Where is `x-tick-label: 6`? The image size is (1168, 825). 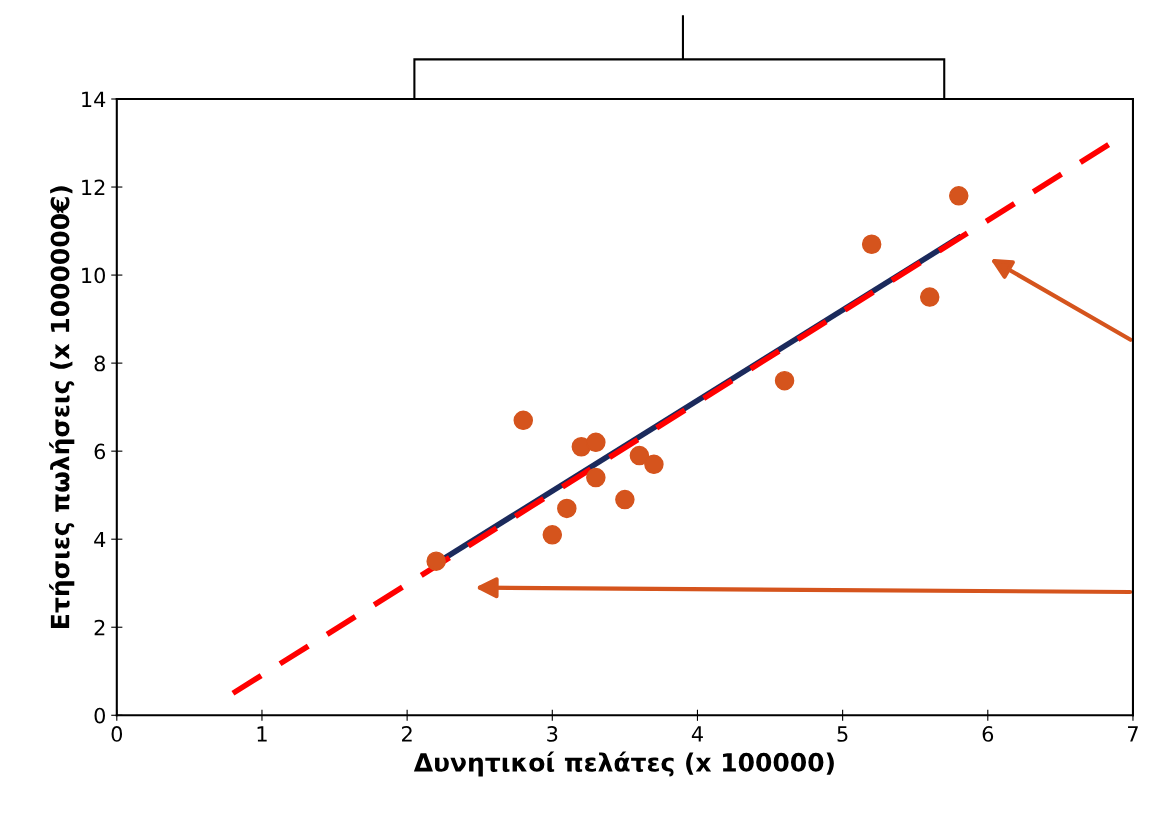
x-tick-label: 6 is located at coordinates (988, 734).